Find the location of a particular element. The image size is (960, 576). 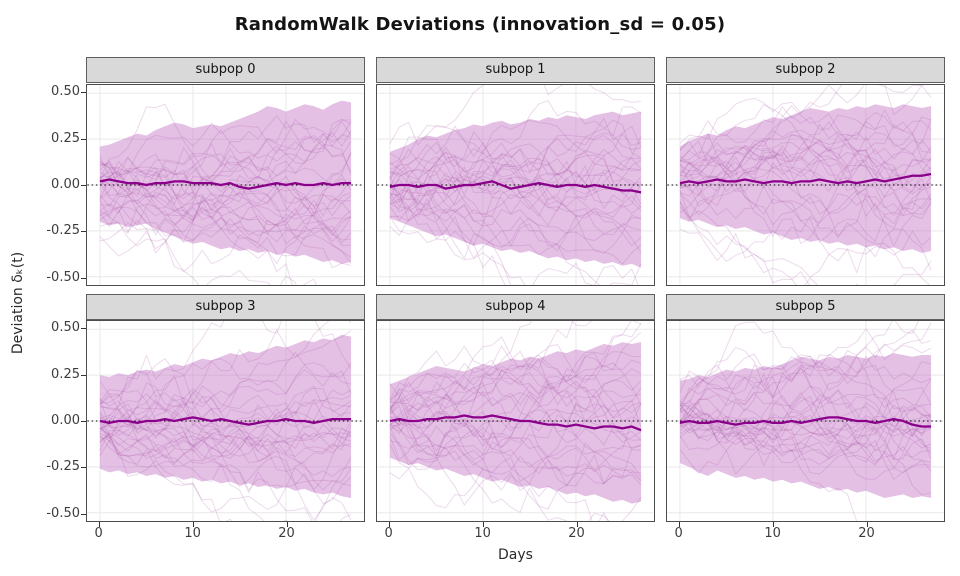

y-tick-label: 0.00 is located at coordinates (65, 420).